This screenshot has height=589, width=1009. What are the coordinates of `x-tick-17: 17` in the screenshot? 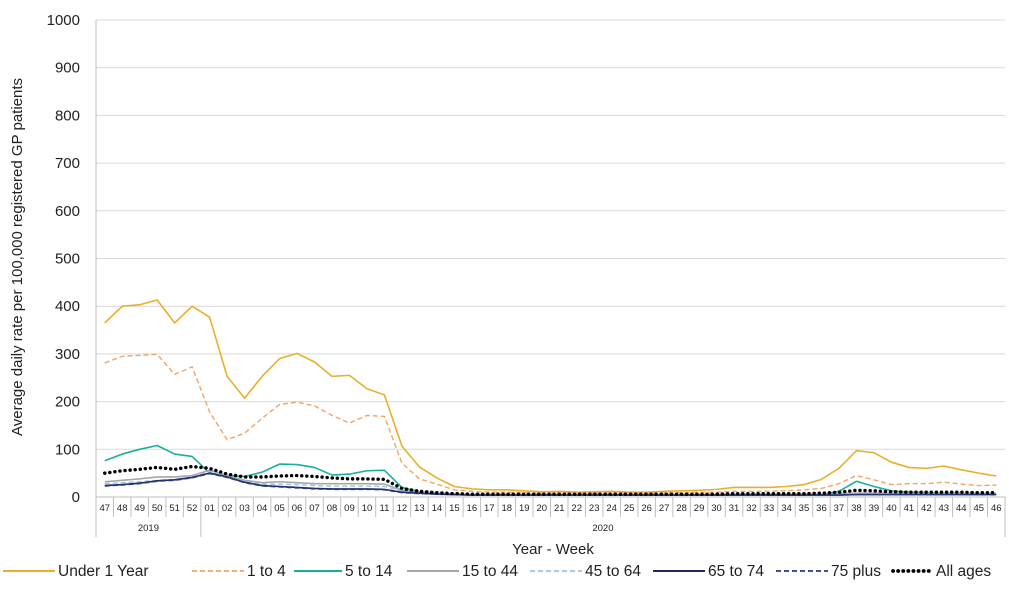 It's located at (489, 508).